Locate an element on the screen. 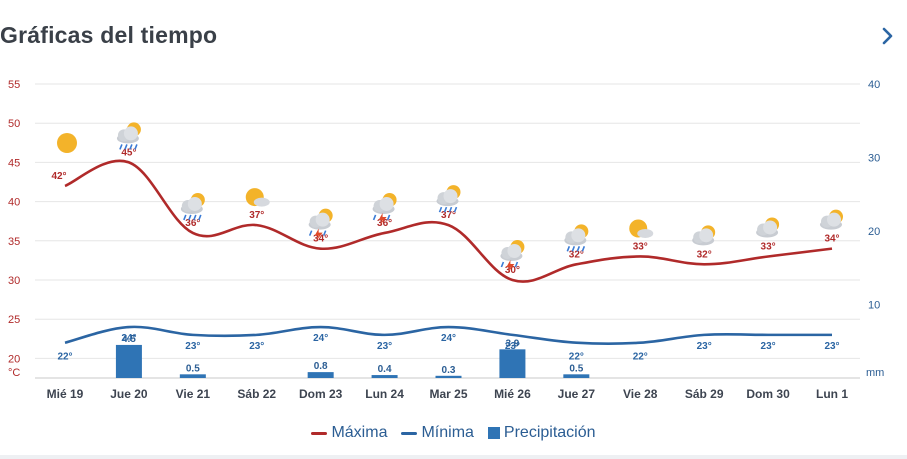 The image size is (907, 459). max-temp-label: 30° is located at coordinates (512, 270).